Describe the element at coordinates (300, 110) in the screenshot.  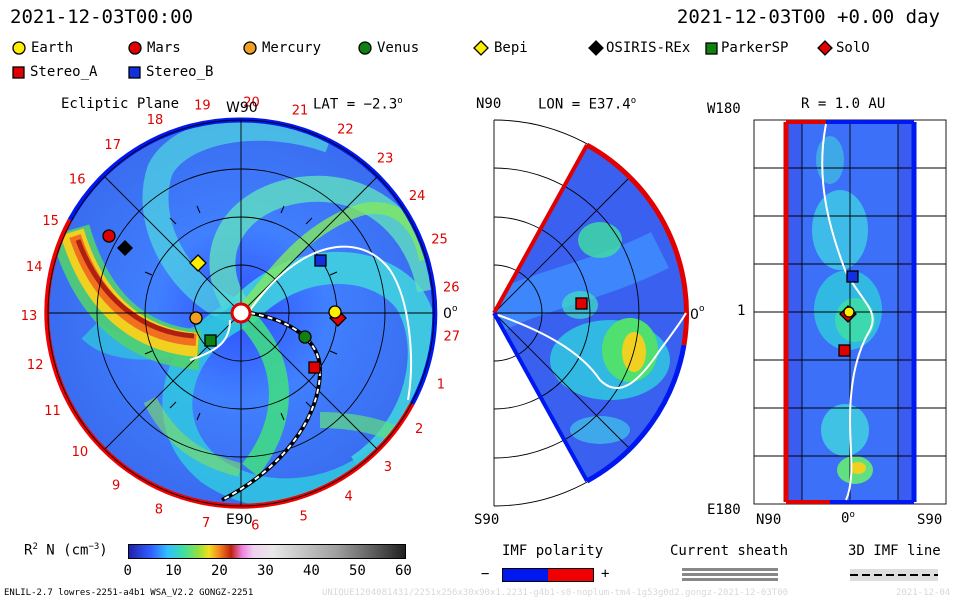
I see `carrington-label-21: 21` at that location.